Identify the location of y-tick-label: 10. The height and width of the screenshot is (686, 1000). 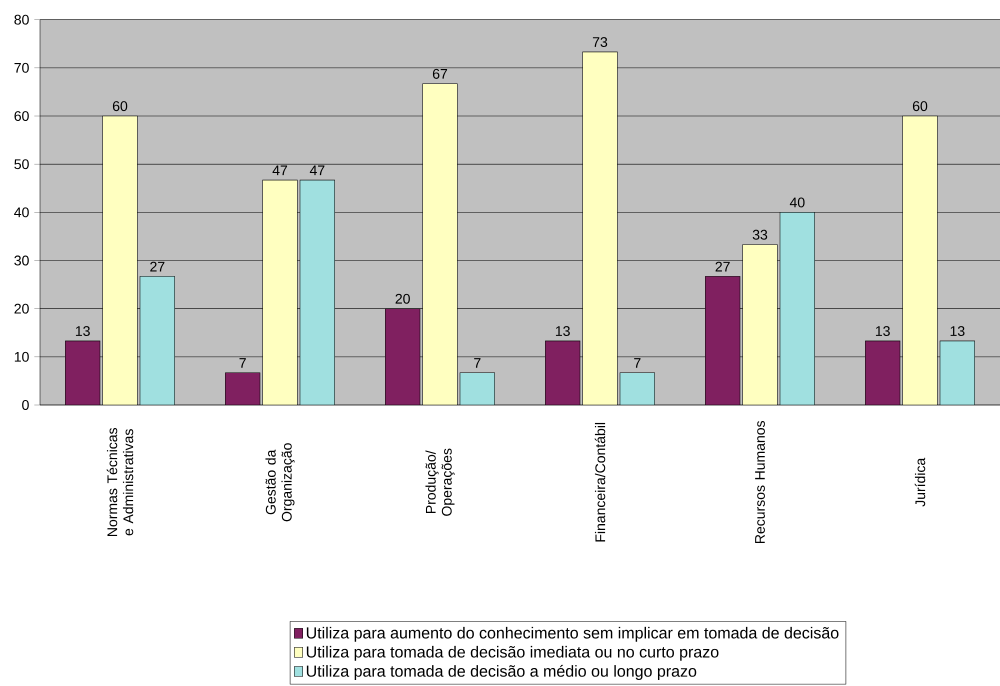
(21, 357).